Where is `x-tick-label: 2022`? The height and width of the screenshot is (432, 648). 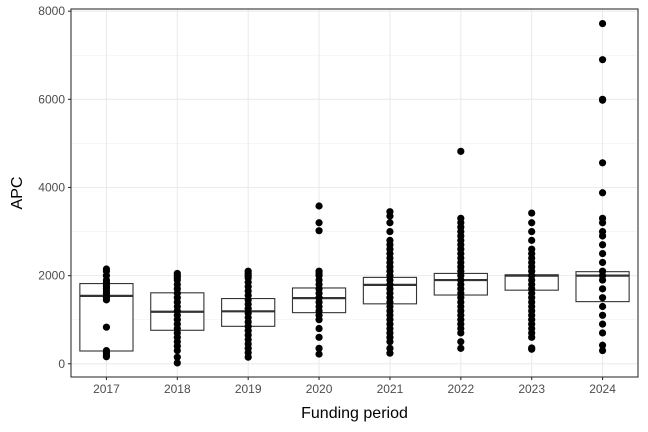 x-tick-label: 2022 is located at coordinates (460, 389).